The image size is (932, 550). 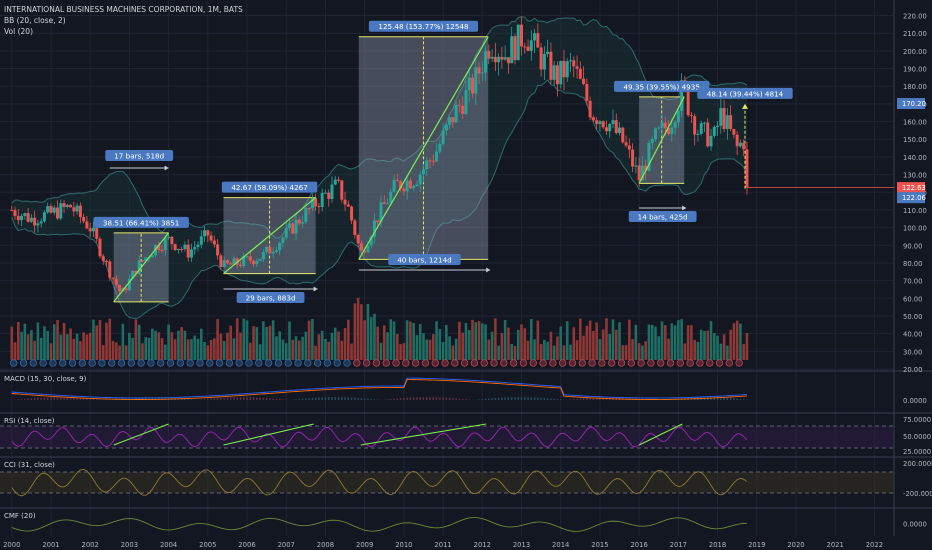 I want to click on rsi-trend-line, so click(x=141, y=434).